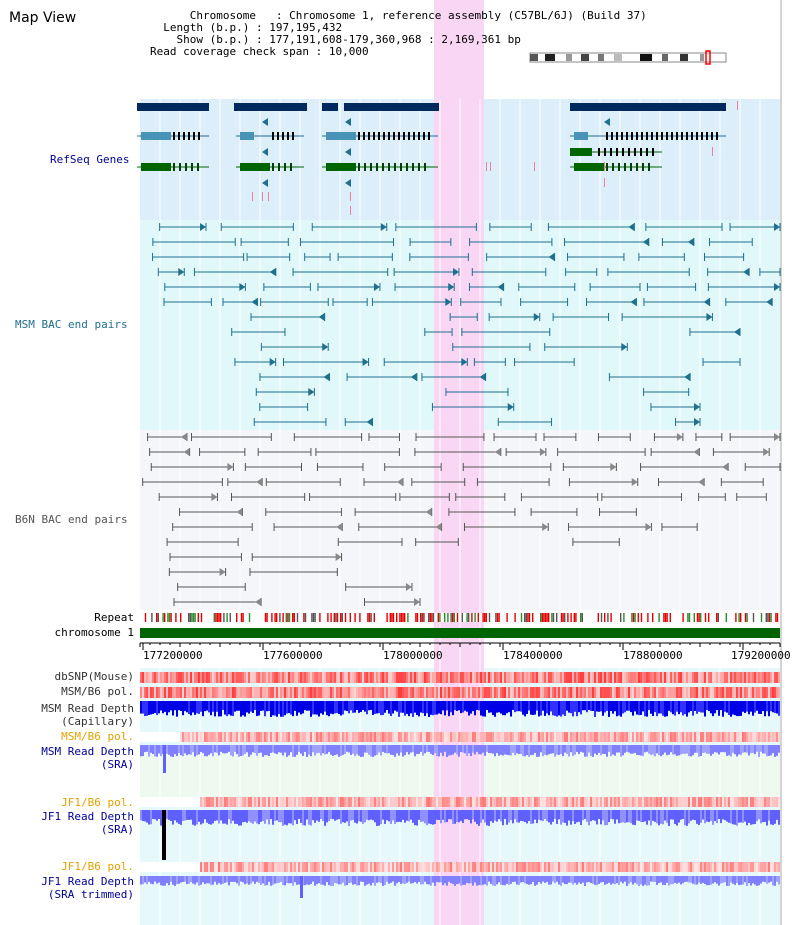 The width and height of the screenshot is (800, 925). I want to click on refseq-strand-arrow, so click(265, 122).